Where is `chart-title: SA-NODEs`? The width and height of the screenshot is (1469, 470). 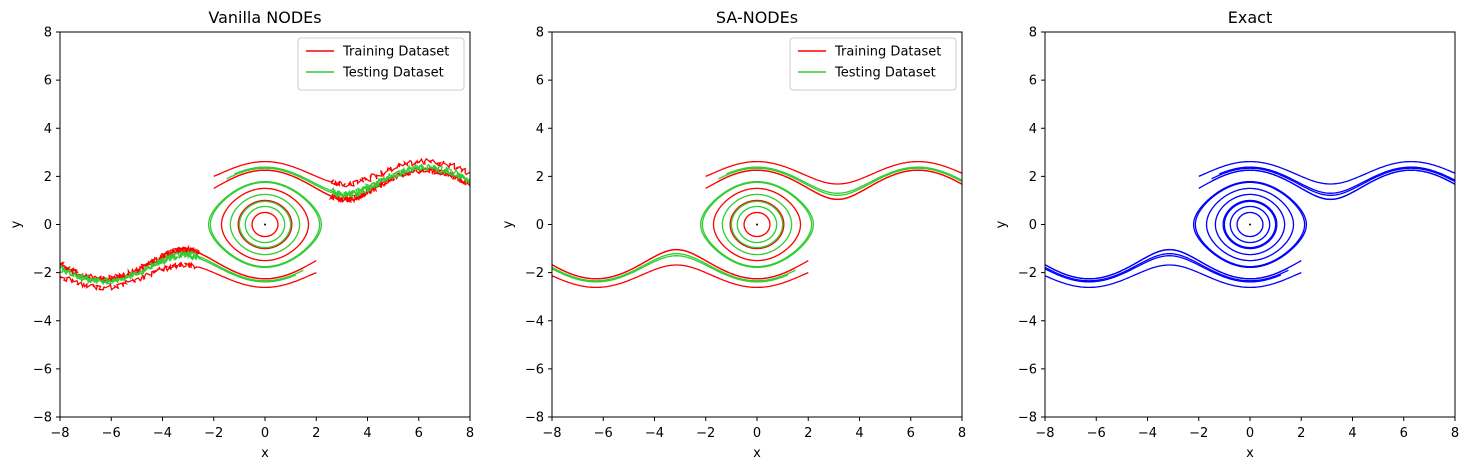
chart-title: SA-NODEs is located at coordinates (757, 17).